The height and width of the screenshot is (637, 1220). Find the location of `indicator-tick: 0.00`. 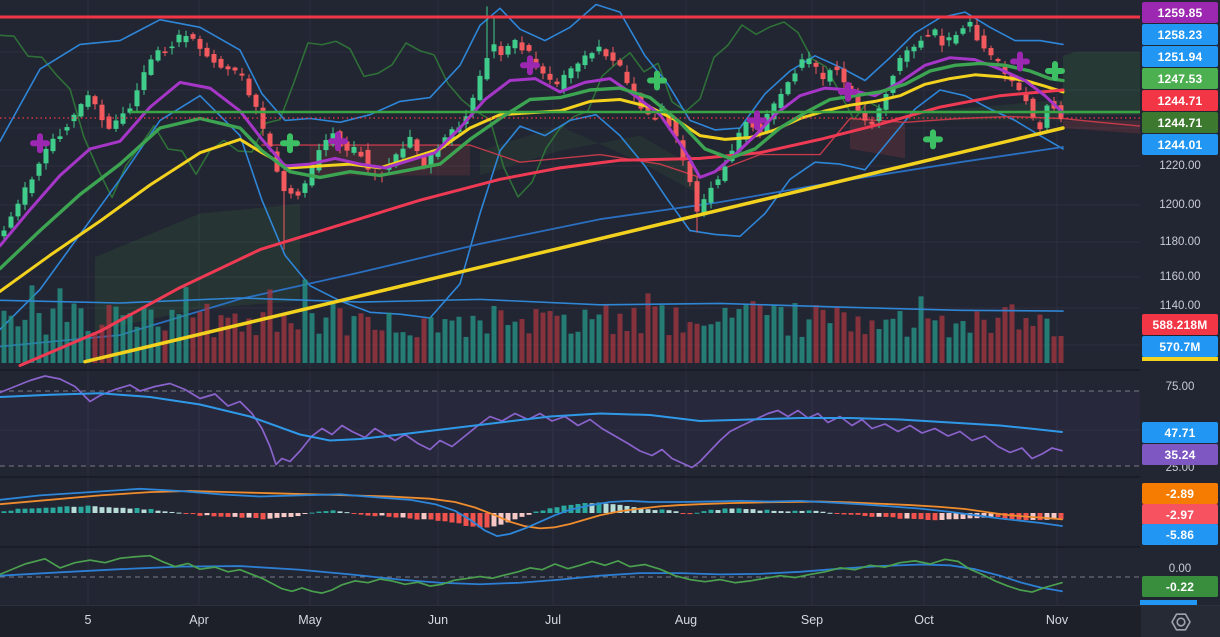

indicator-tick: 0.00 is located at coordinates (1180, 569).